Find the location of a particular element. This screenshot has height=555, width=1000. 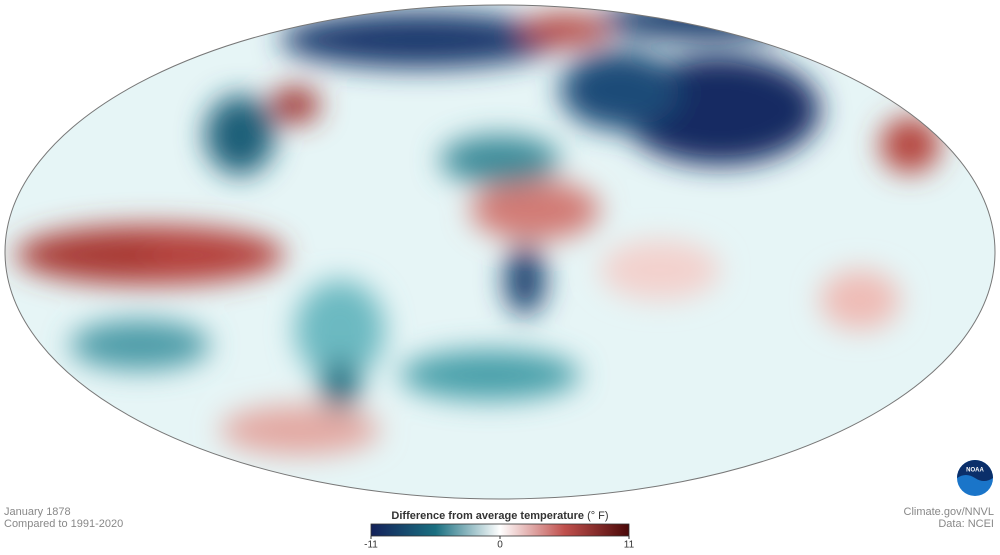

colorbar-tick-label: -11 is located at coordinates (371, 545).